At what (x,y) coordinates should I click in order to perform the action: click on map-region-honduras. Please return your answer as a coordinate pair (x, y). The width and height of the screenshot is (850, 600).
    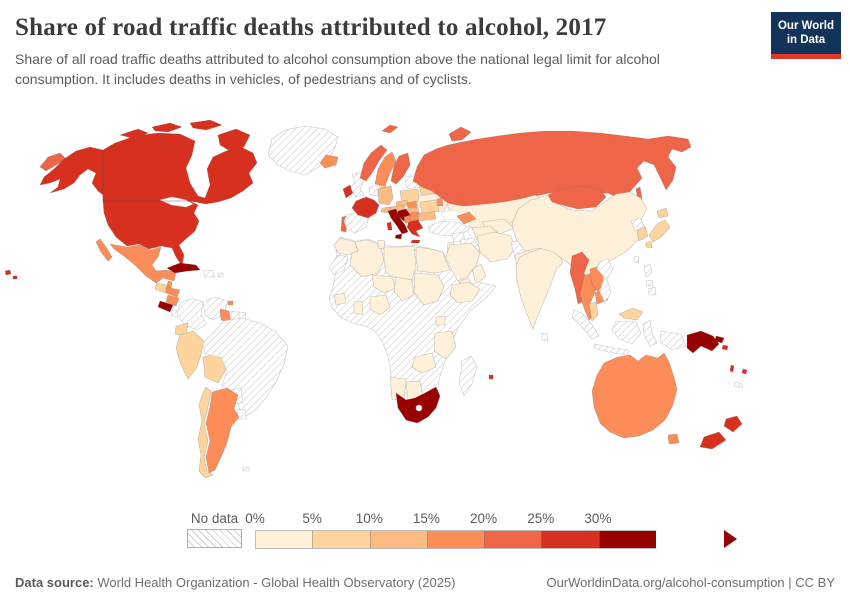
    Looking at the image, I should click on (173, 292).